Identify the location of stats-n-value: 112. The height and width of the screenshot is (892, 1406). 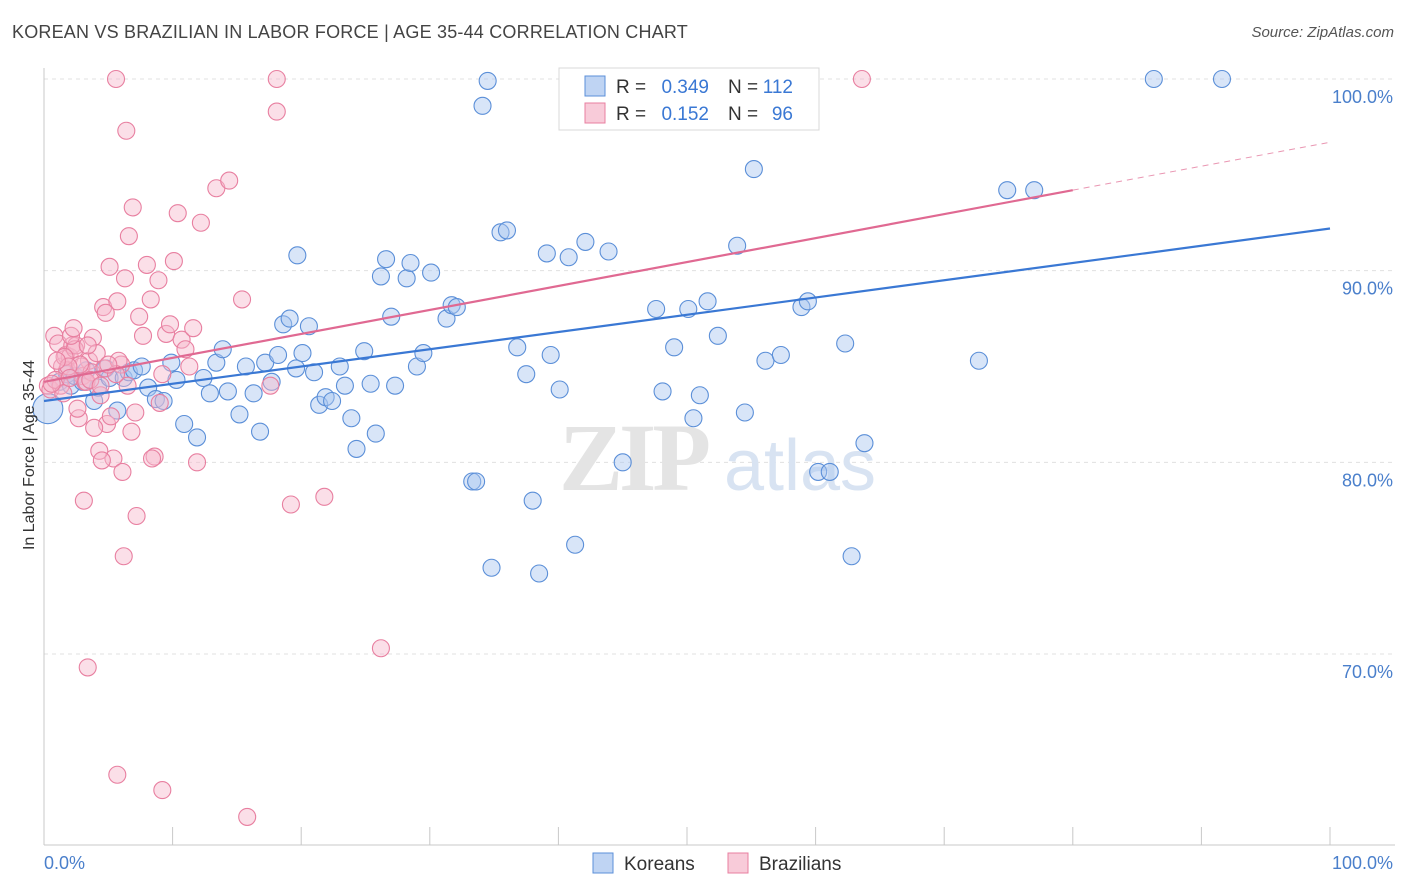
(778, 87).